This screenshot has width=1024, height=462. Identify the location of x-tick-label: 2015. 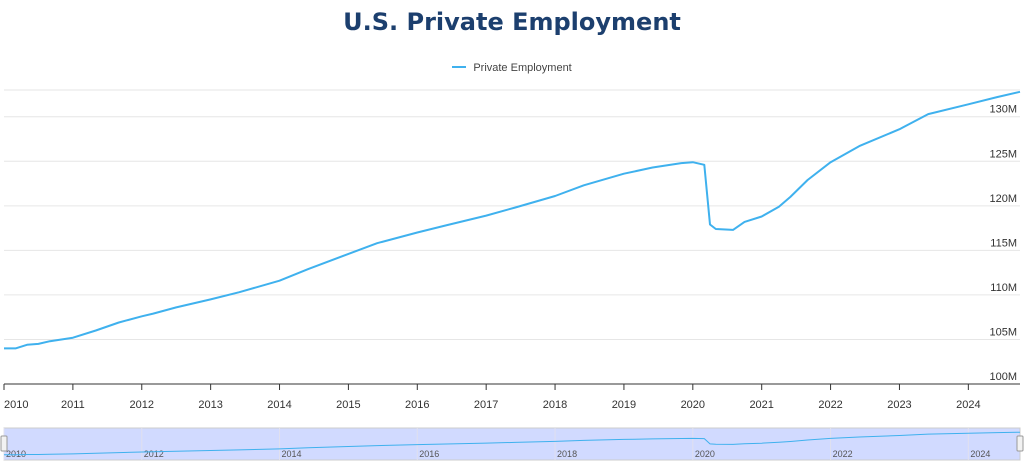
(348, 405).